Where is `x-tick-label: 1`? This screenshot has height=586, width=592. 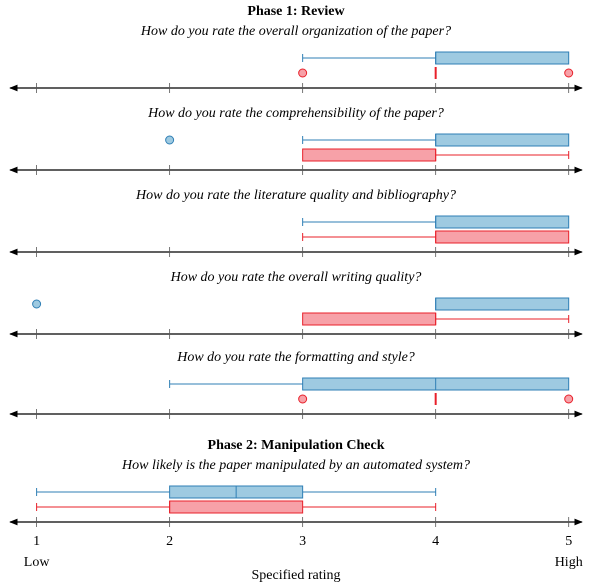
x-tick-label: 1 is located at coordinates (36, 541).